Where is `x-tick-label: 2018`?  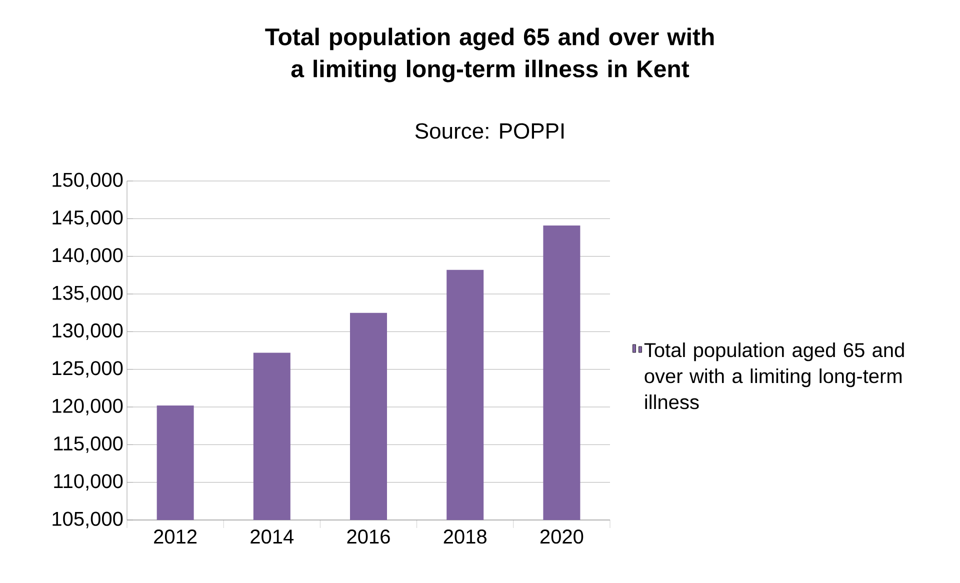 x-tick-label: 2018 is located at coordinates (465, 537).